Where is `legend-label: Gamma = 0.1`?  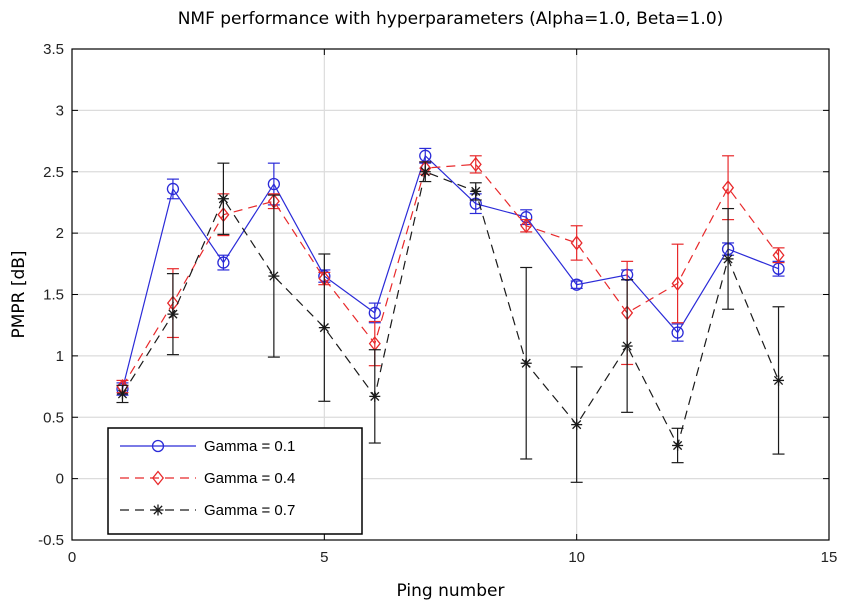 legend-label: Gamma = 0.1 is located at coordinates (249, 446).